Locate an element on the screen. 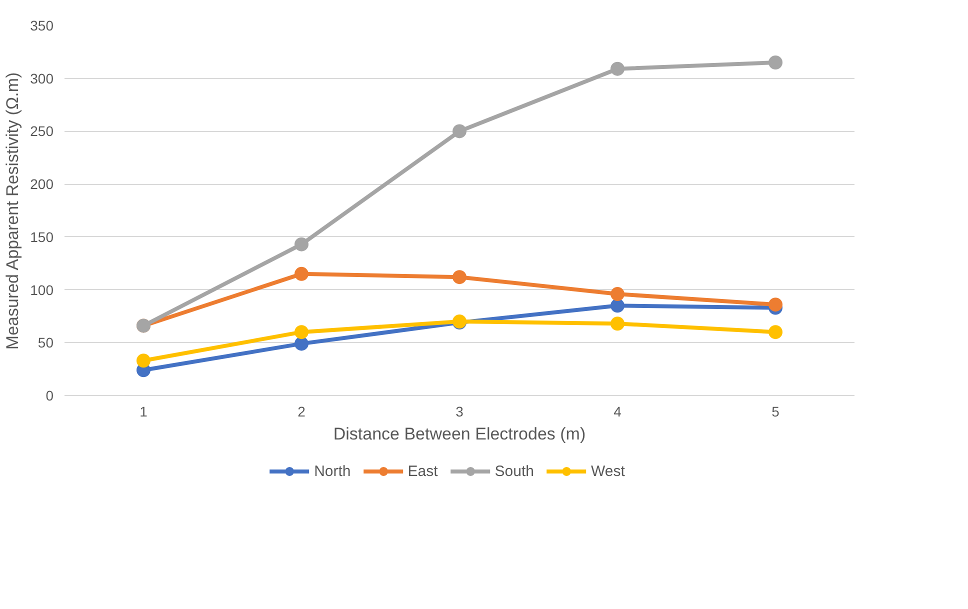 This screenshot has width=968, height=609. legend-label: East is located at coordinates (423, 471).